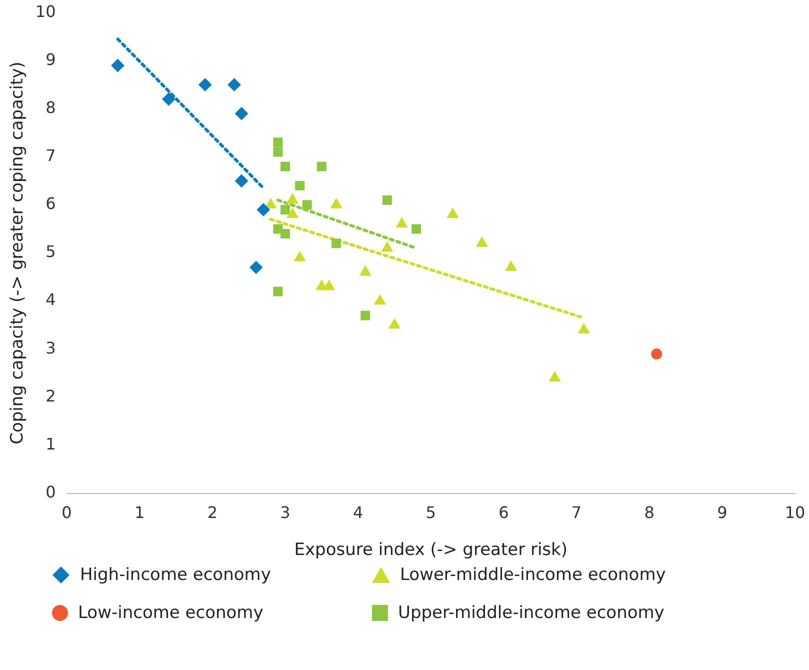 This screenshot has width=809, height=670. What do you see at coordinates (649, 512) in the screenshot?
I see `x-tick-label: 8` at bounding box center [649, 512].